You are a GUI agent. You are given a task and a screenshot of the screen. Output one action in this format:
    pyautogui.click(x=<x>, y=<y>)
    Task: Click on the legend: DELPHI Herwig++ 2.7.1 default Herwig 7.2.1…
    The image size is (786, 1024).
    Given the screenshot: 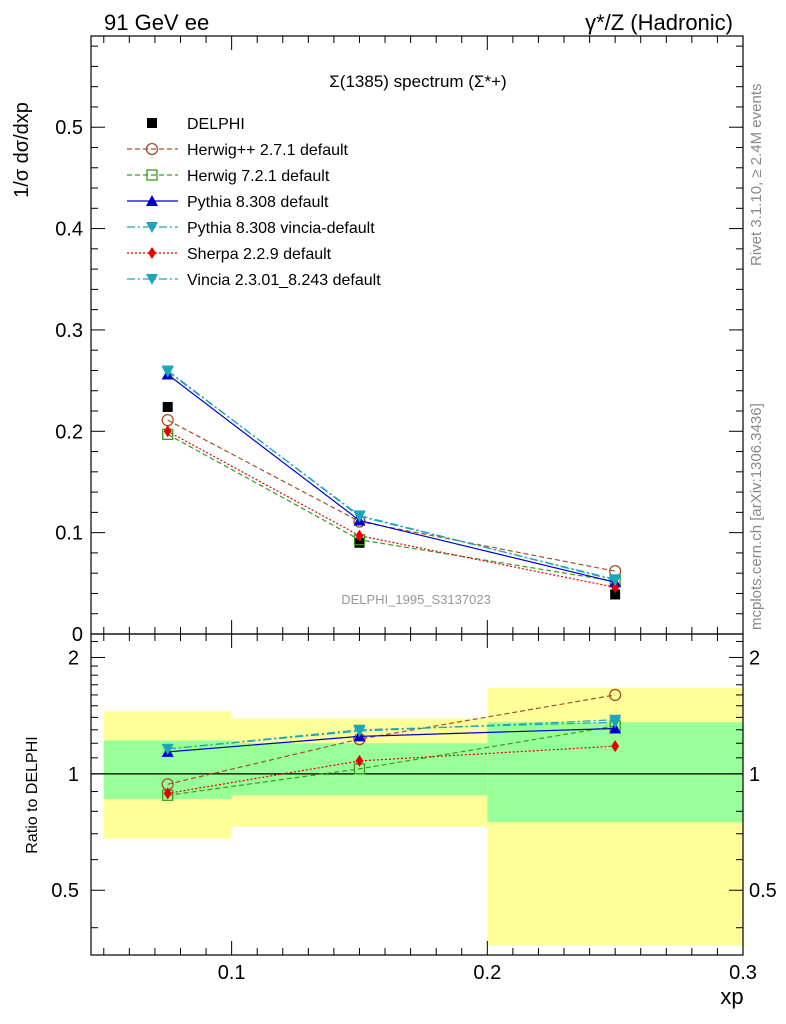 What is the action you would take?
    pyautogui.click(x=254, y=202)
    